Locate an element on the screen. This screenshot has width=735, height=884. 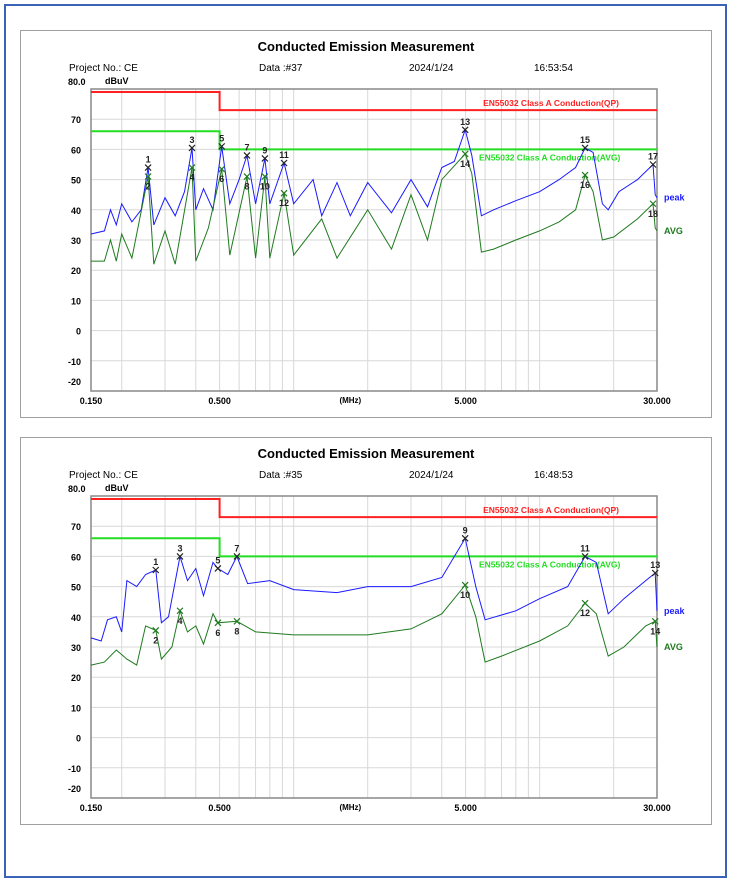
y-tick-label: -20 is located at coordinates (74, 382).